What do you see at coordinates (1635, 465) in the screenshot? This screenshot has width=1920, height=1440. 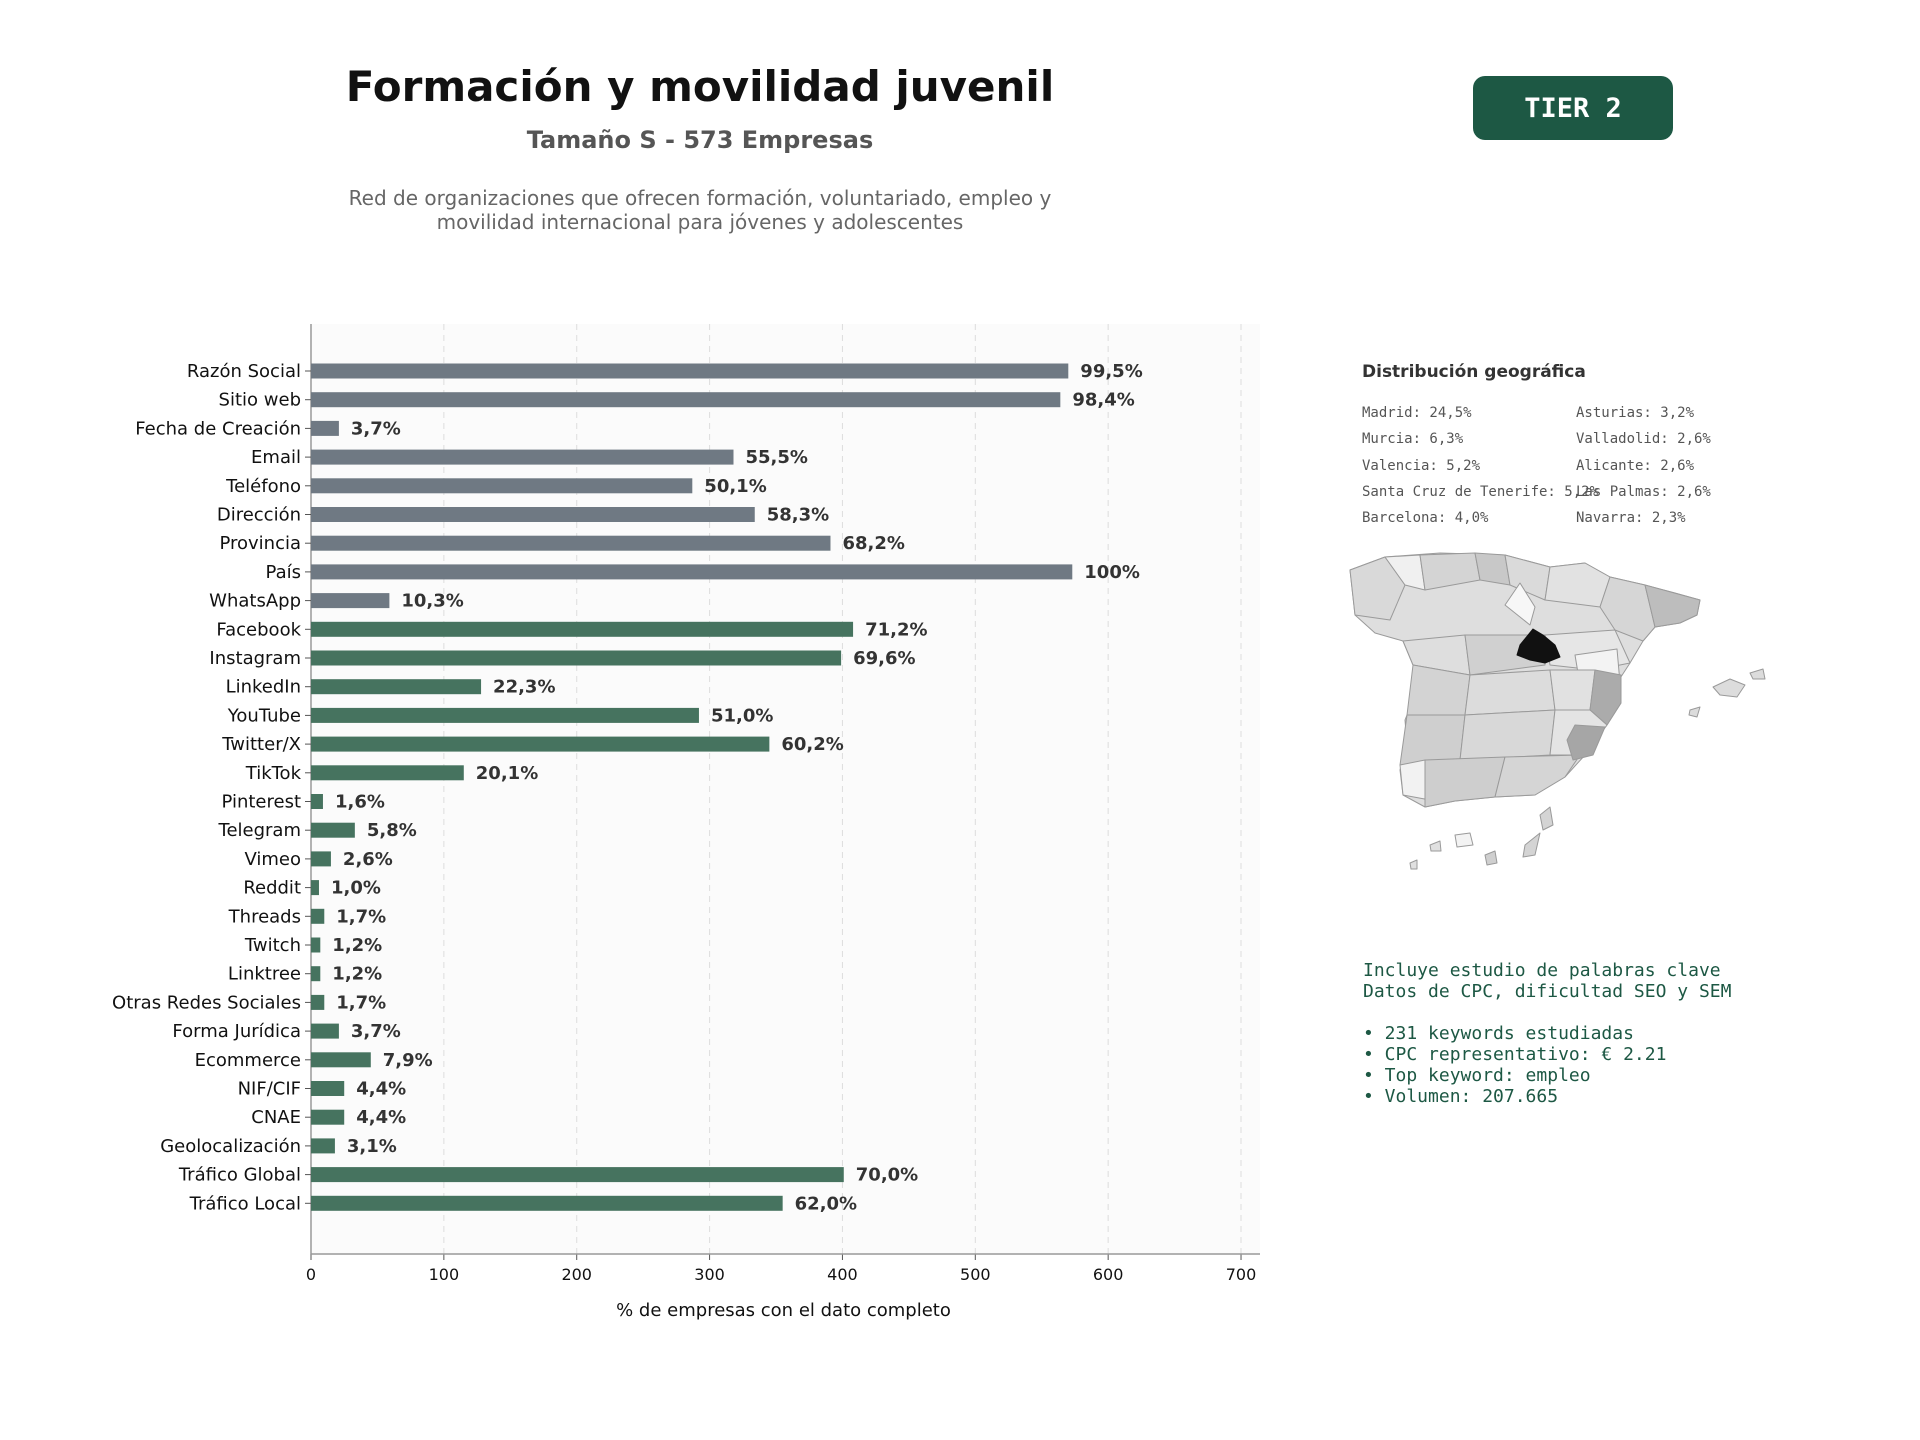 I see `geo-item: Alicante: 2,6%` at bounding box center [1635, 465].